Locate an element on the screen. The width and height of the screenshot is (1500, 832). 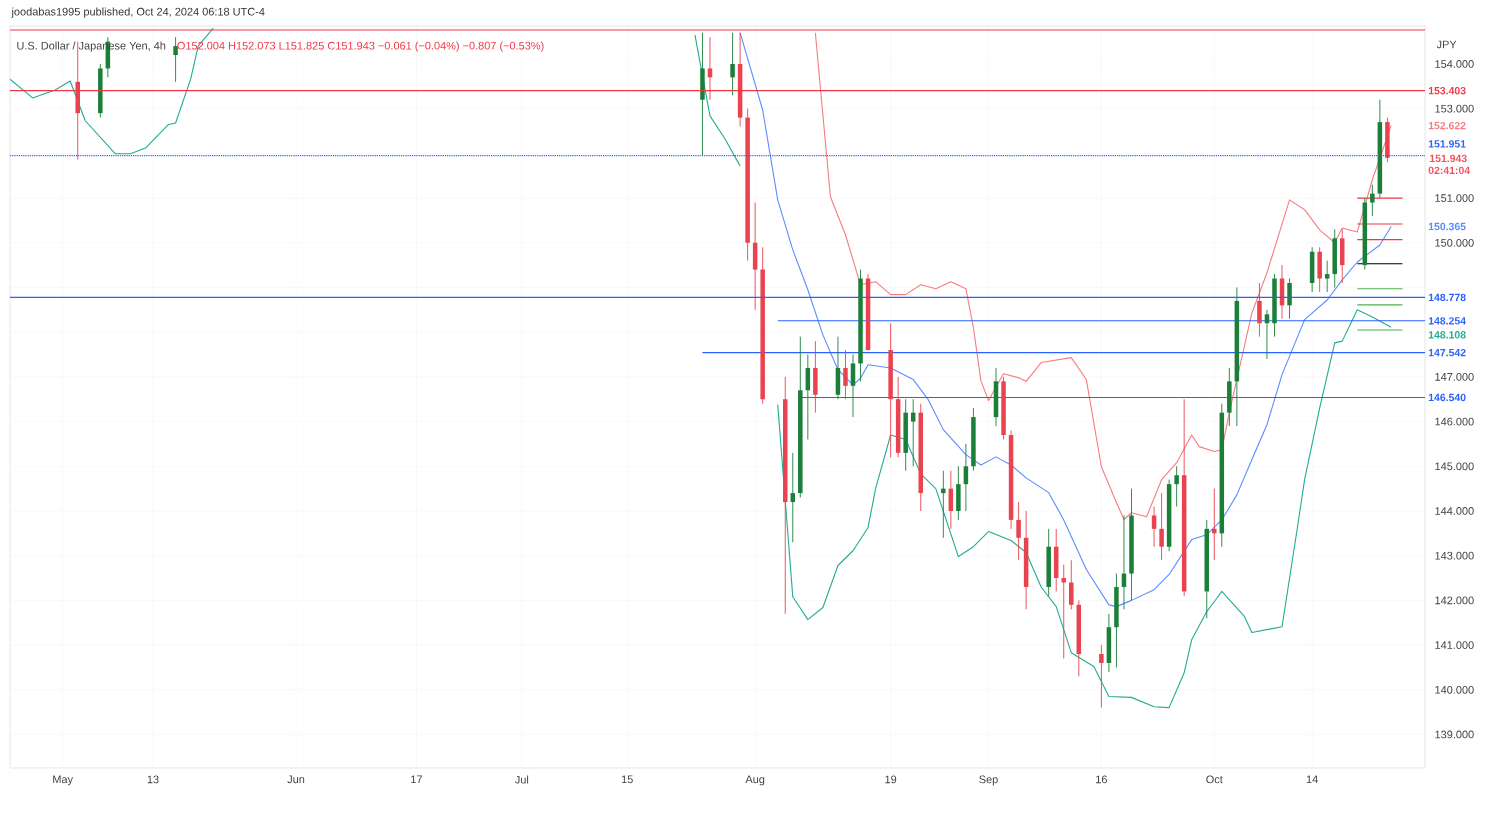
text: 148.108 is located at coordinates (1447, 335).